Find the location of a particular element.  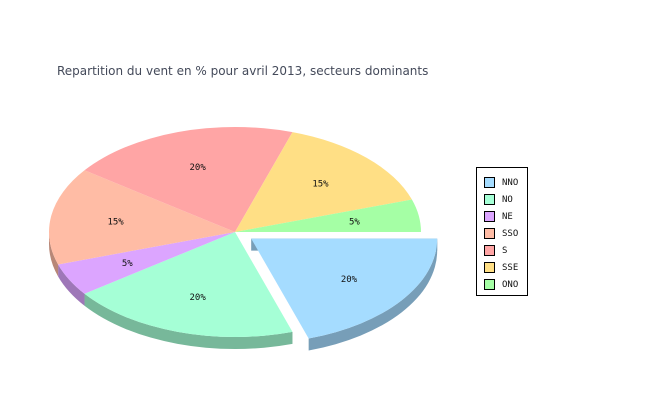

pie-slice-sse is located at coordinates (323, 182).